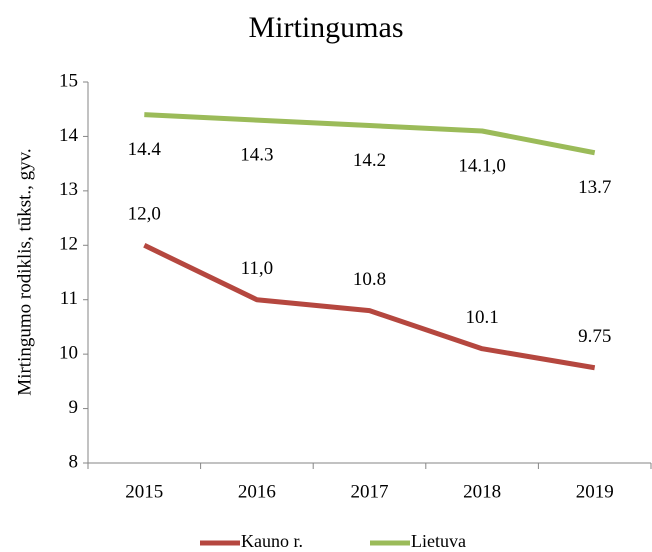  What do you see at coordinates (369, 160) in the screenshot?
I see `data-label: 14.2` at bounding box center [369, 160].